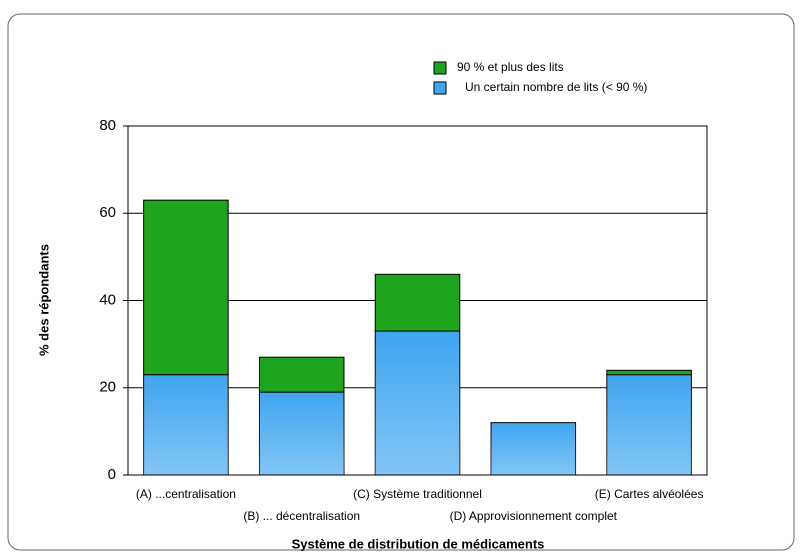 Image resolution: width=803 pixels, height=556 pixels. Describe the element at coordinates (417, 494) in the screenshot. I see `x-tick-label: (C) Système traditionnel` at that location.